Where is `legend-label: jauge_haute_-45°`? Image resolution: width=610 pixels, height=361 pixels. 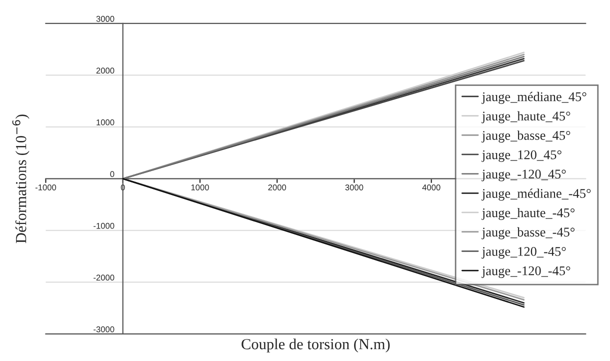 legend-label: jauge_haute_-45° is located at coordinates (528, 214).